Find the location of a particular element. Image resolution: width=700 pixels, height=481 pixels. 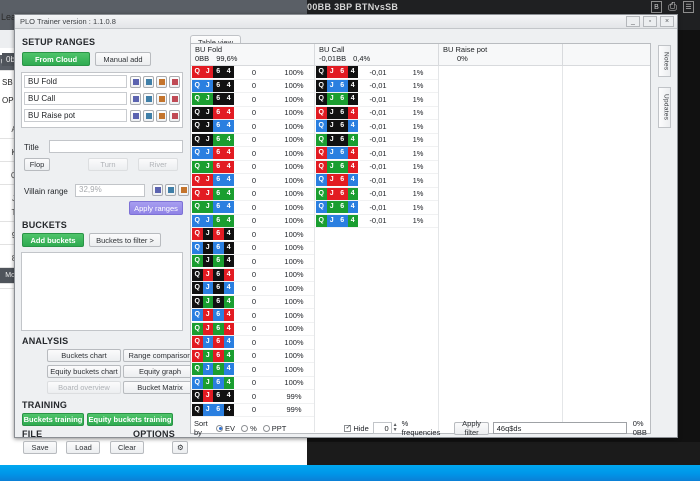

load-button: Load is located at coordinates (83, 447).